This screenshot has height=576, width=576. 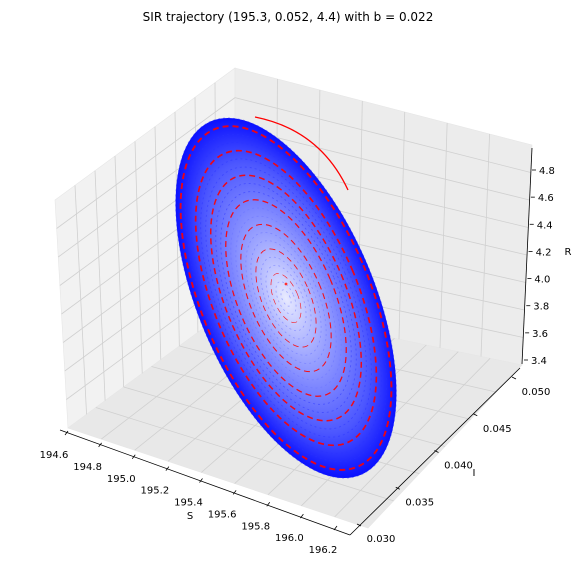 I want to click on z-tick-label: 4.8, so click(x=547, y=171).